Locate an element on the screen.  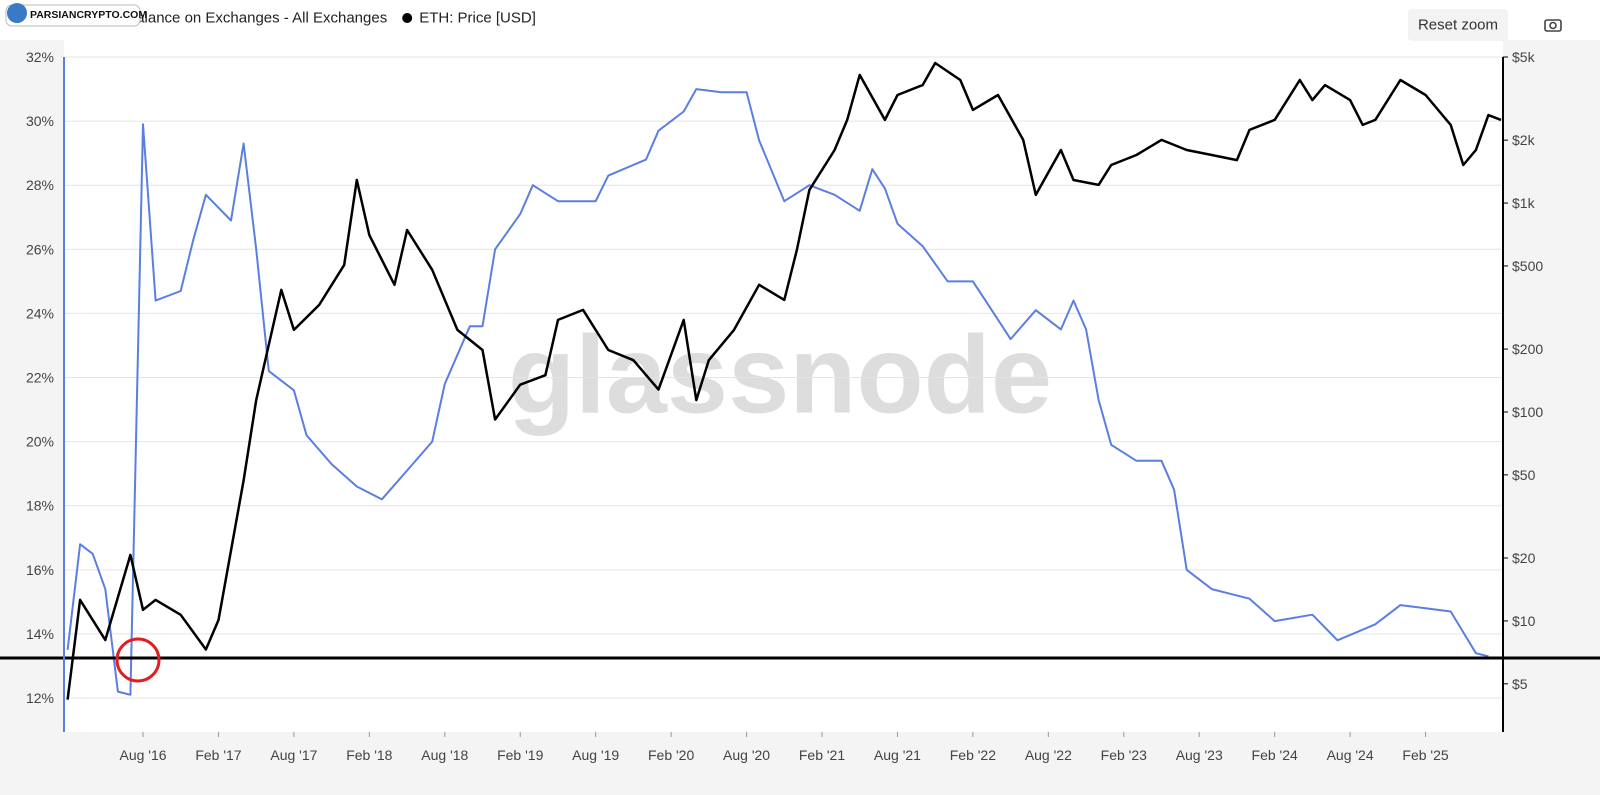
x-tick-label: Feb '24 is located at coordinates (1275, 755).